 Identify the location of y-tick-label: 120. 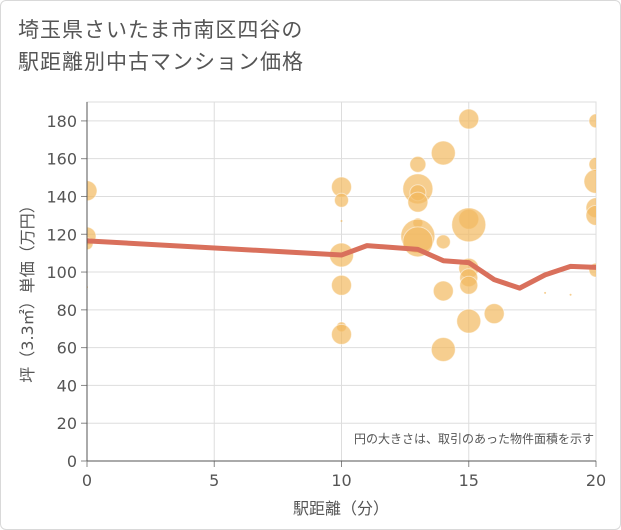
(61, 234).